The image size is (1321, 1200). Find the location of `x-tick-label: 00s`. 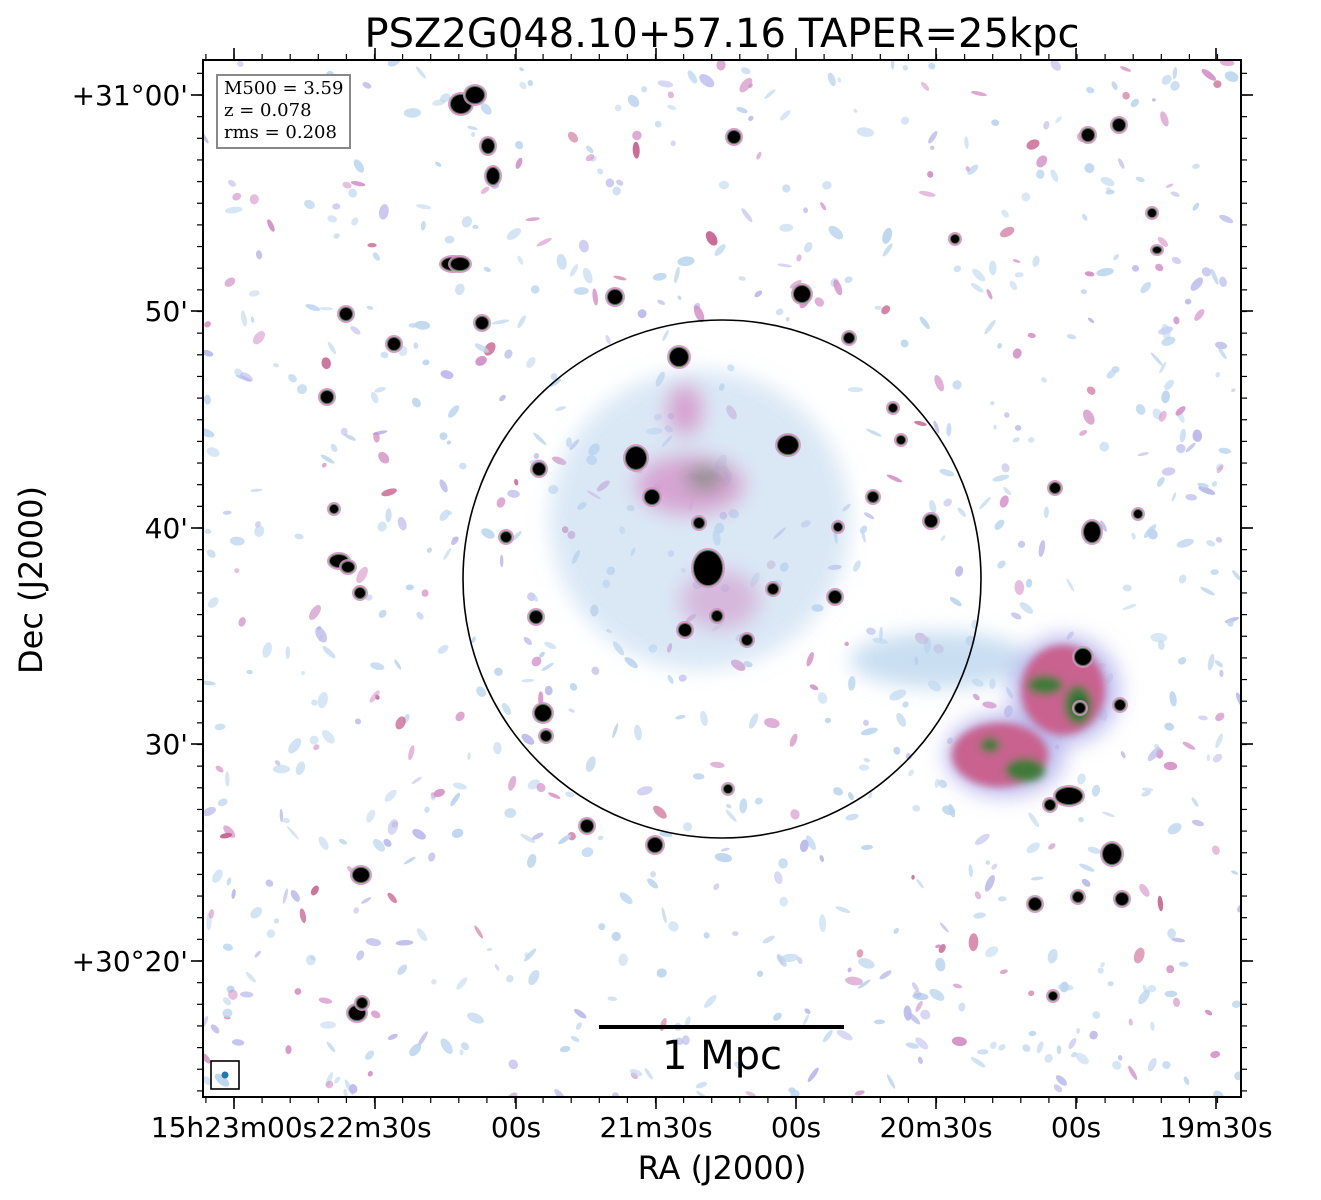

x-tick-label: 00s is located at coordinates (516, 1127).